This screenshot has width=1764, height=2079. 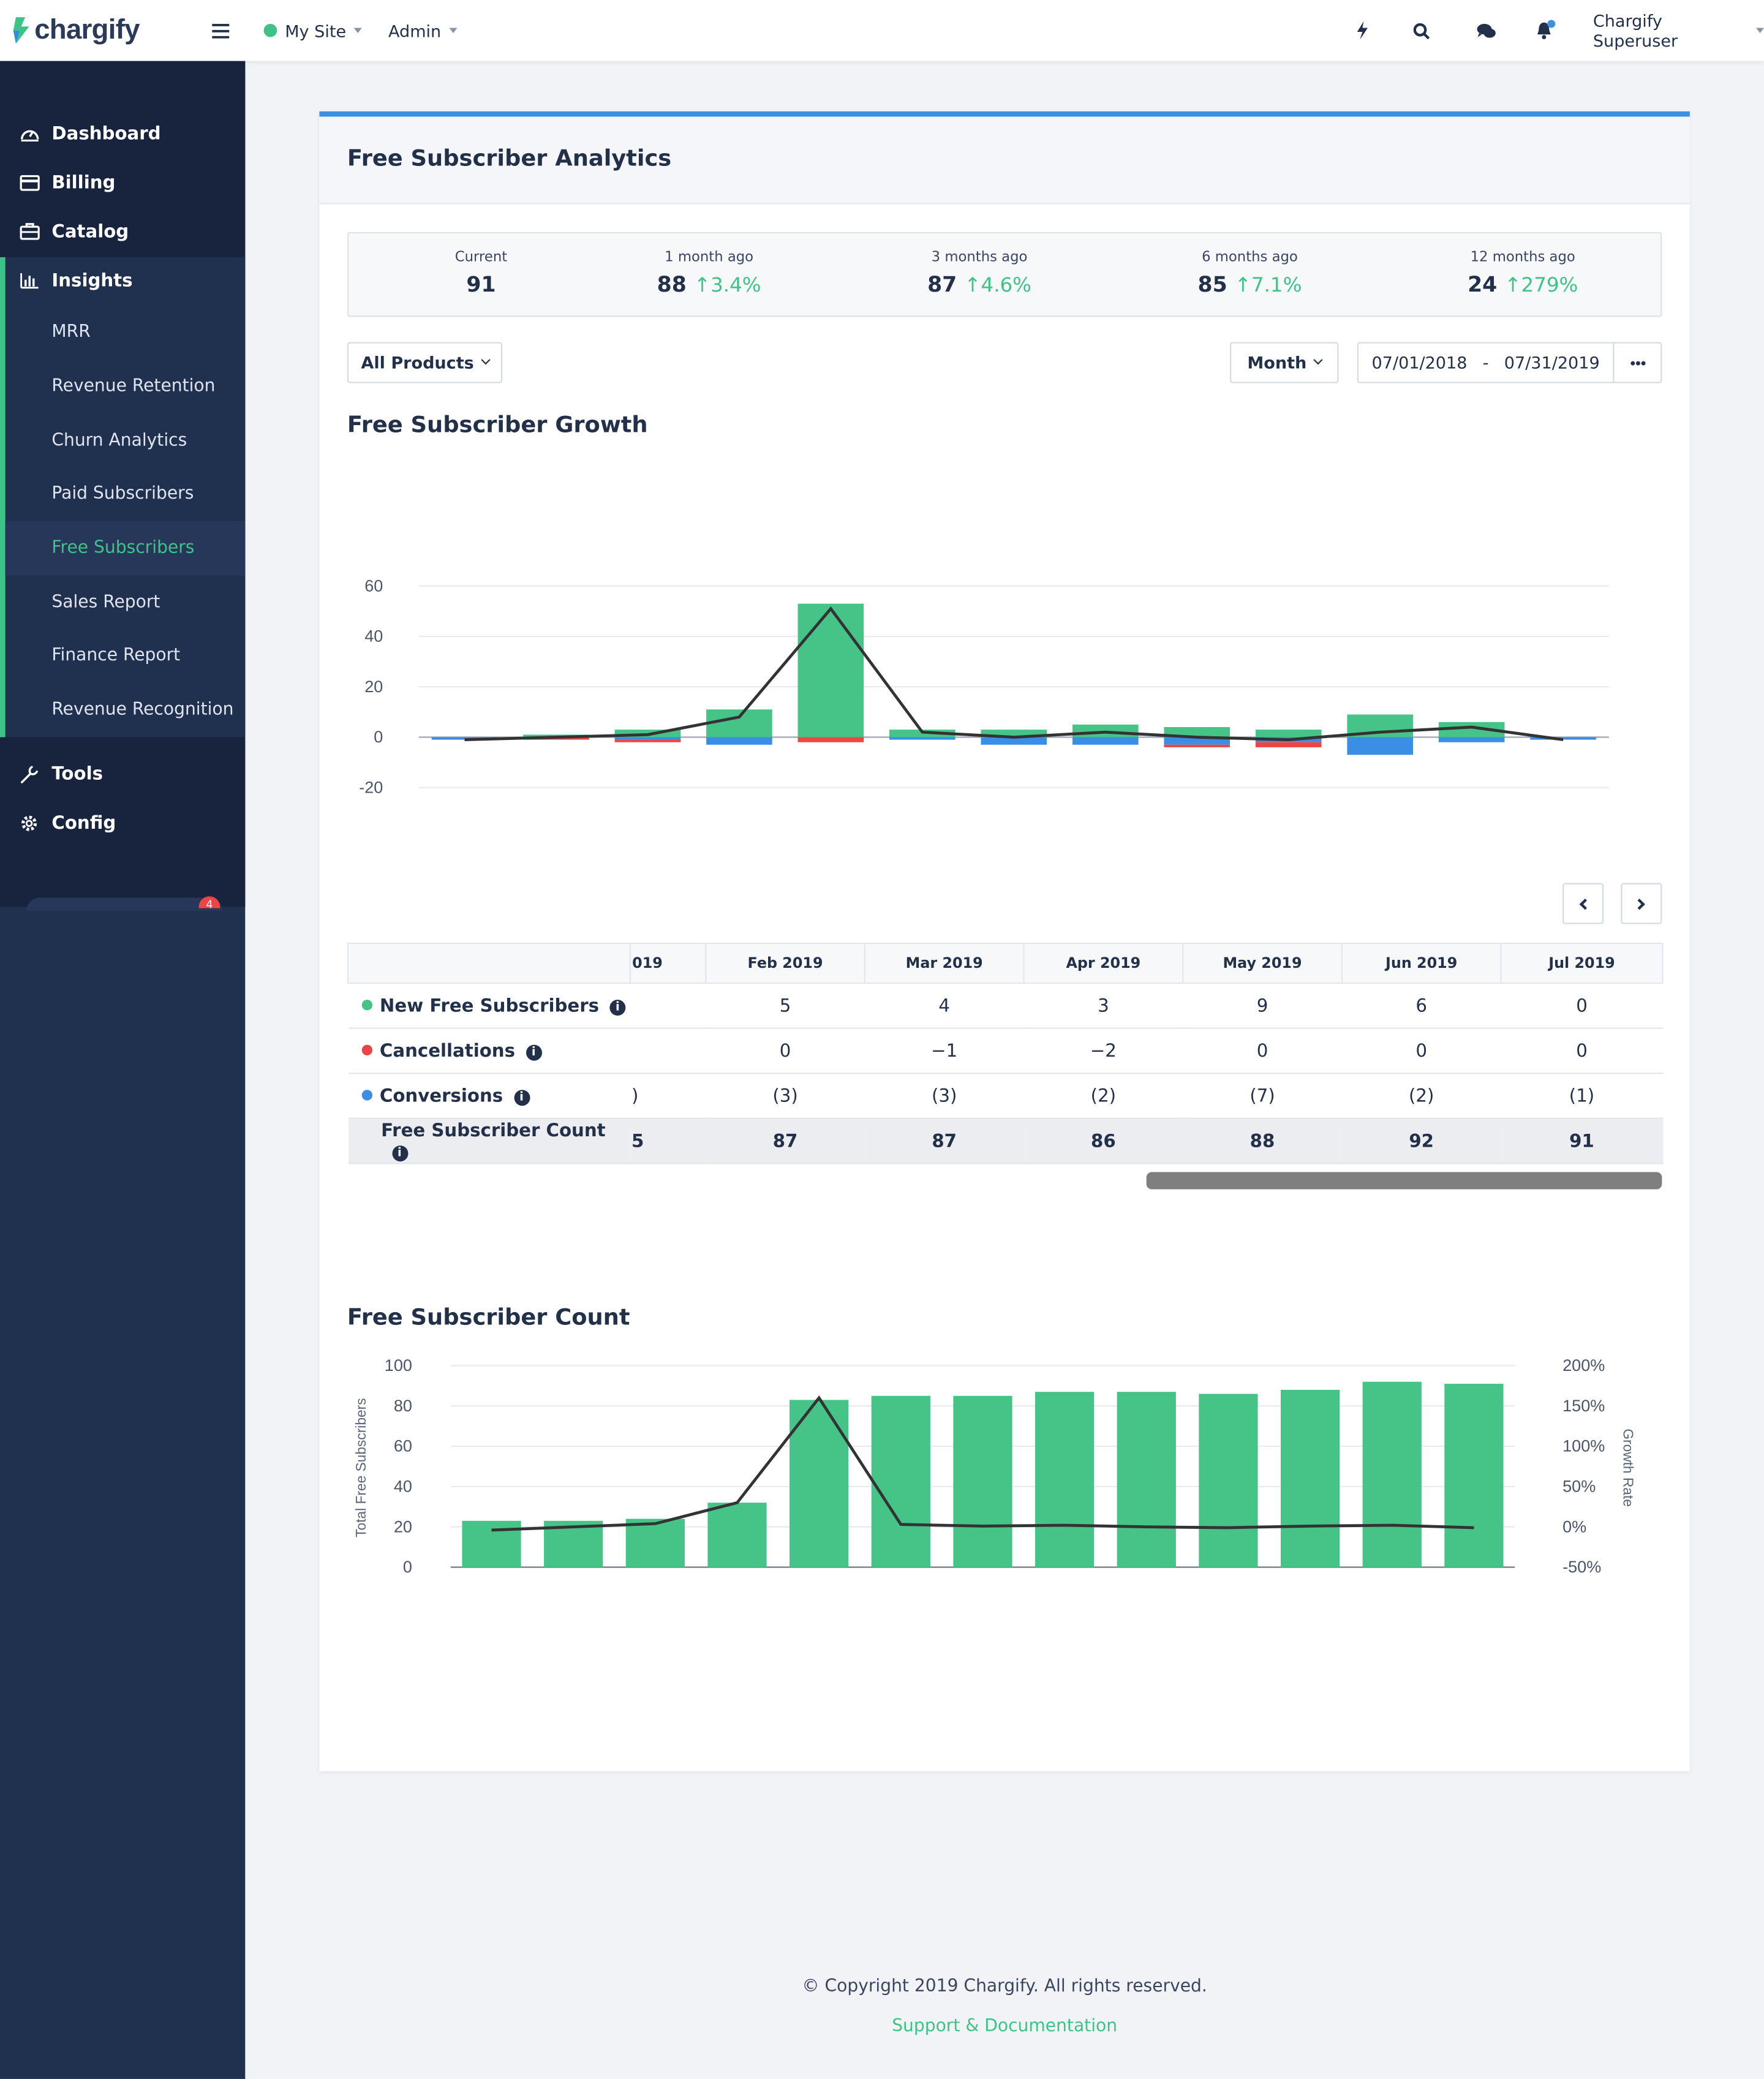 I want to click on more-options-button, so click(x=1638, y=362).